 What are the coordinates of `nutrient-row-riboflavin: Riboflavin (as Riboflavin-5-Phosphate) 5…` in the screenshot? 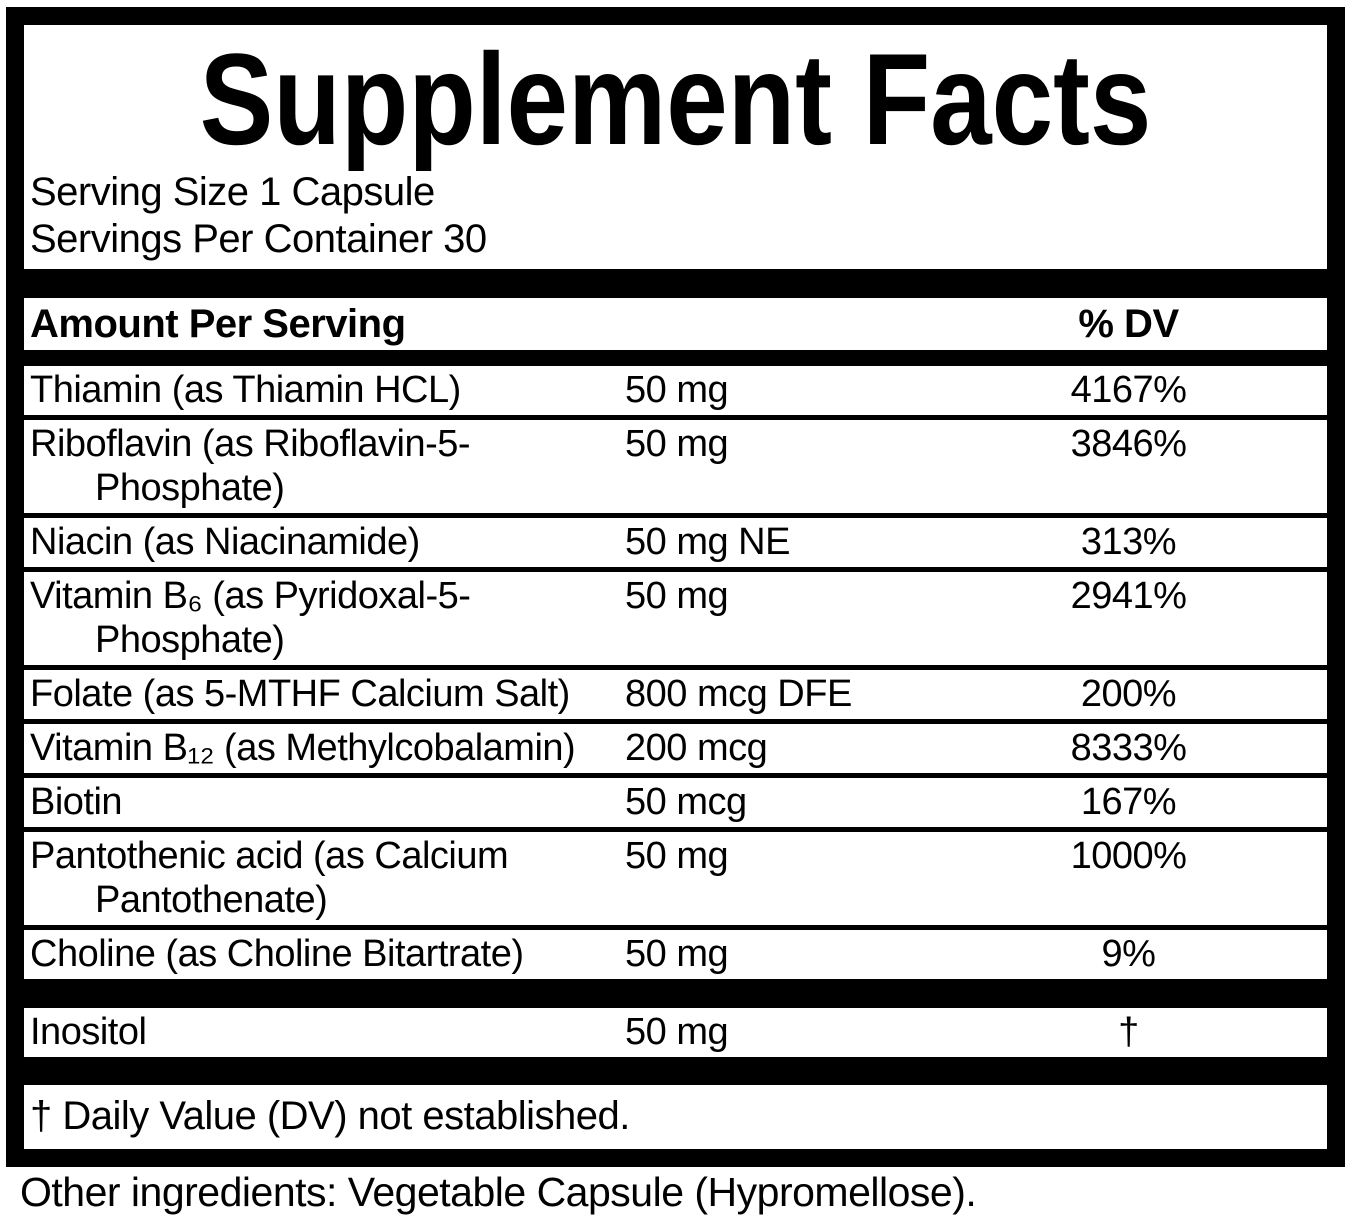 It's located at (675, 466).